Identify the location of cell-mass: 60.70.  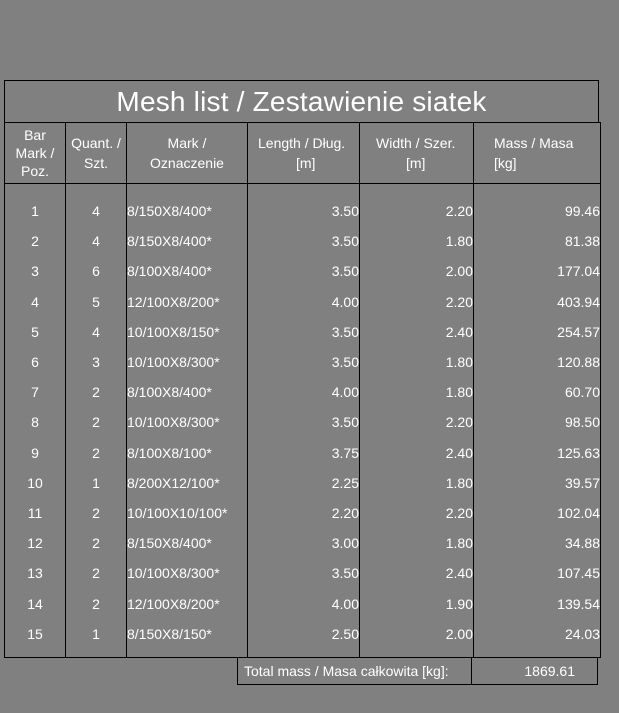
(537, 392).